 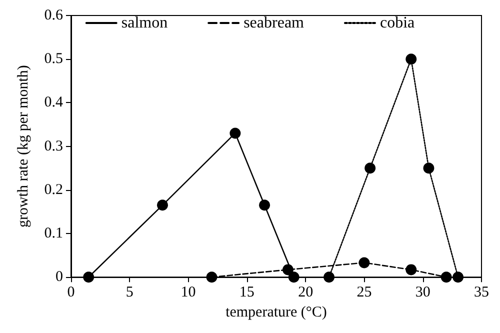 I want to click on y-tick-label: 0, so click(x=59, y=277).